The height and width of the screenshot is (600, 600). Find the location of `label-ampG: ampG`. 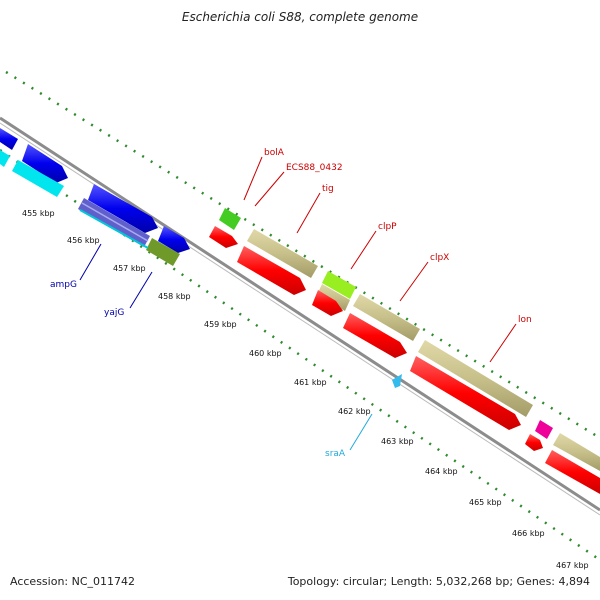

label-ampG: ampG is located at coordinates (63, 285).